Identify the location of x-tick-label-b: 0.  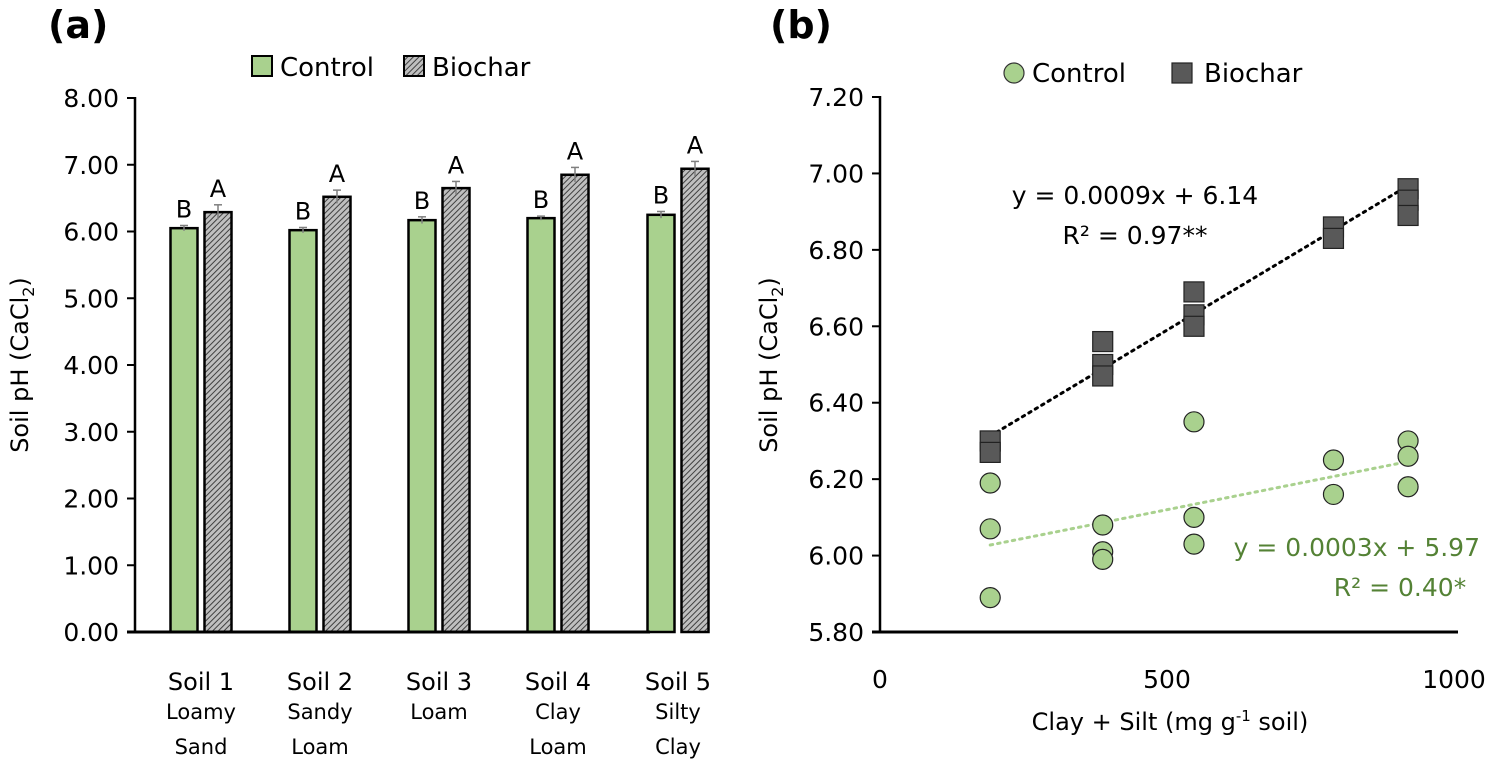
(880, 679).